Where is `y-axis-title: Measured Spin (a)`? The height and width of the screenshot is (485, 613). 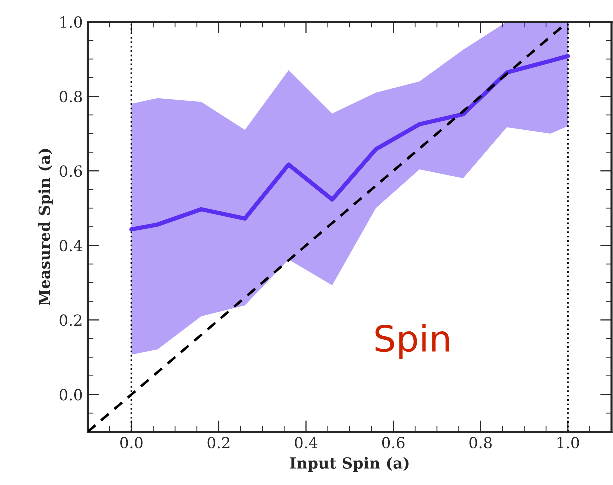 y-axis-title: Measured Spin (a) is located at coordinates (46, 227).